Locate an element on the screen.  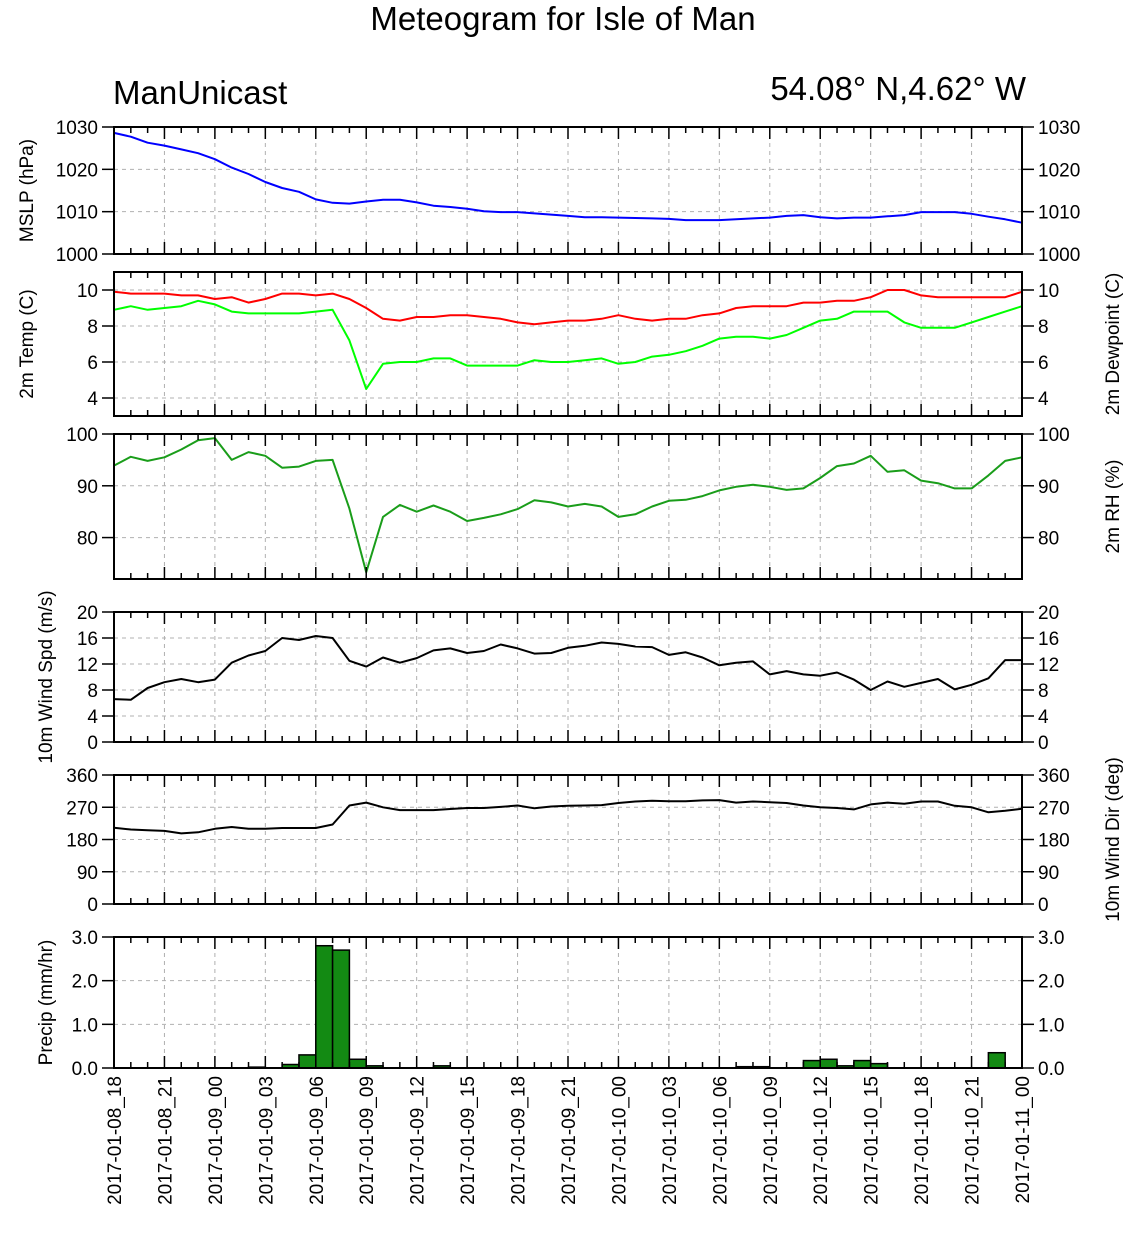
y-tick-label-left: 360 is located at coordinates (82, 776).